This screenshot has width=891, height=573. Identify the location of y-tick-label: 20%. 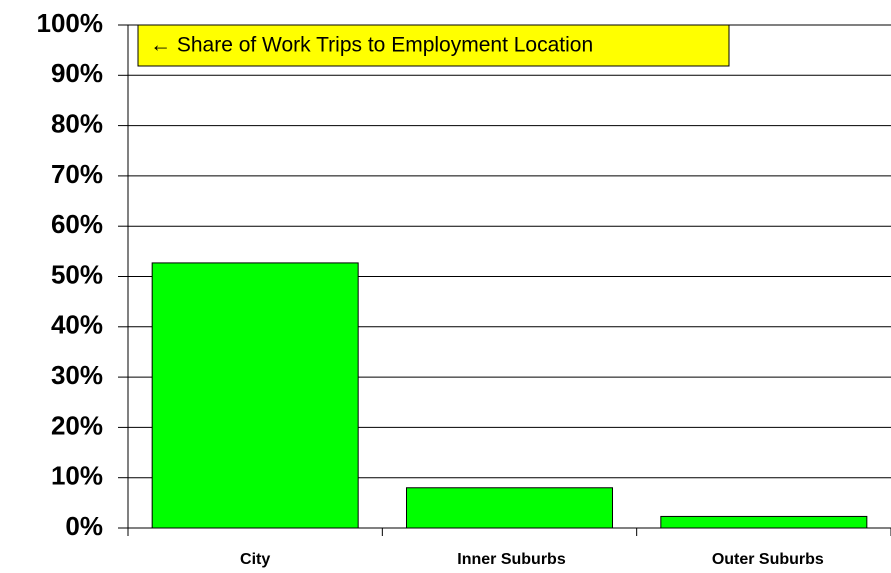
(77, 425).